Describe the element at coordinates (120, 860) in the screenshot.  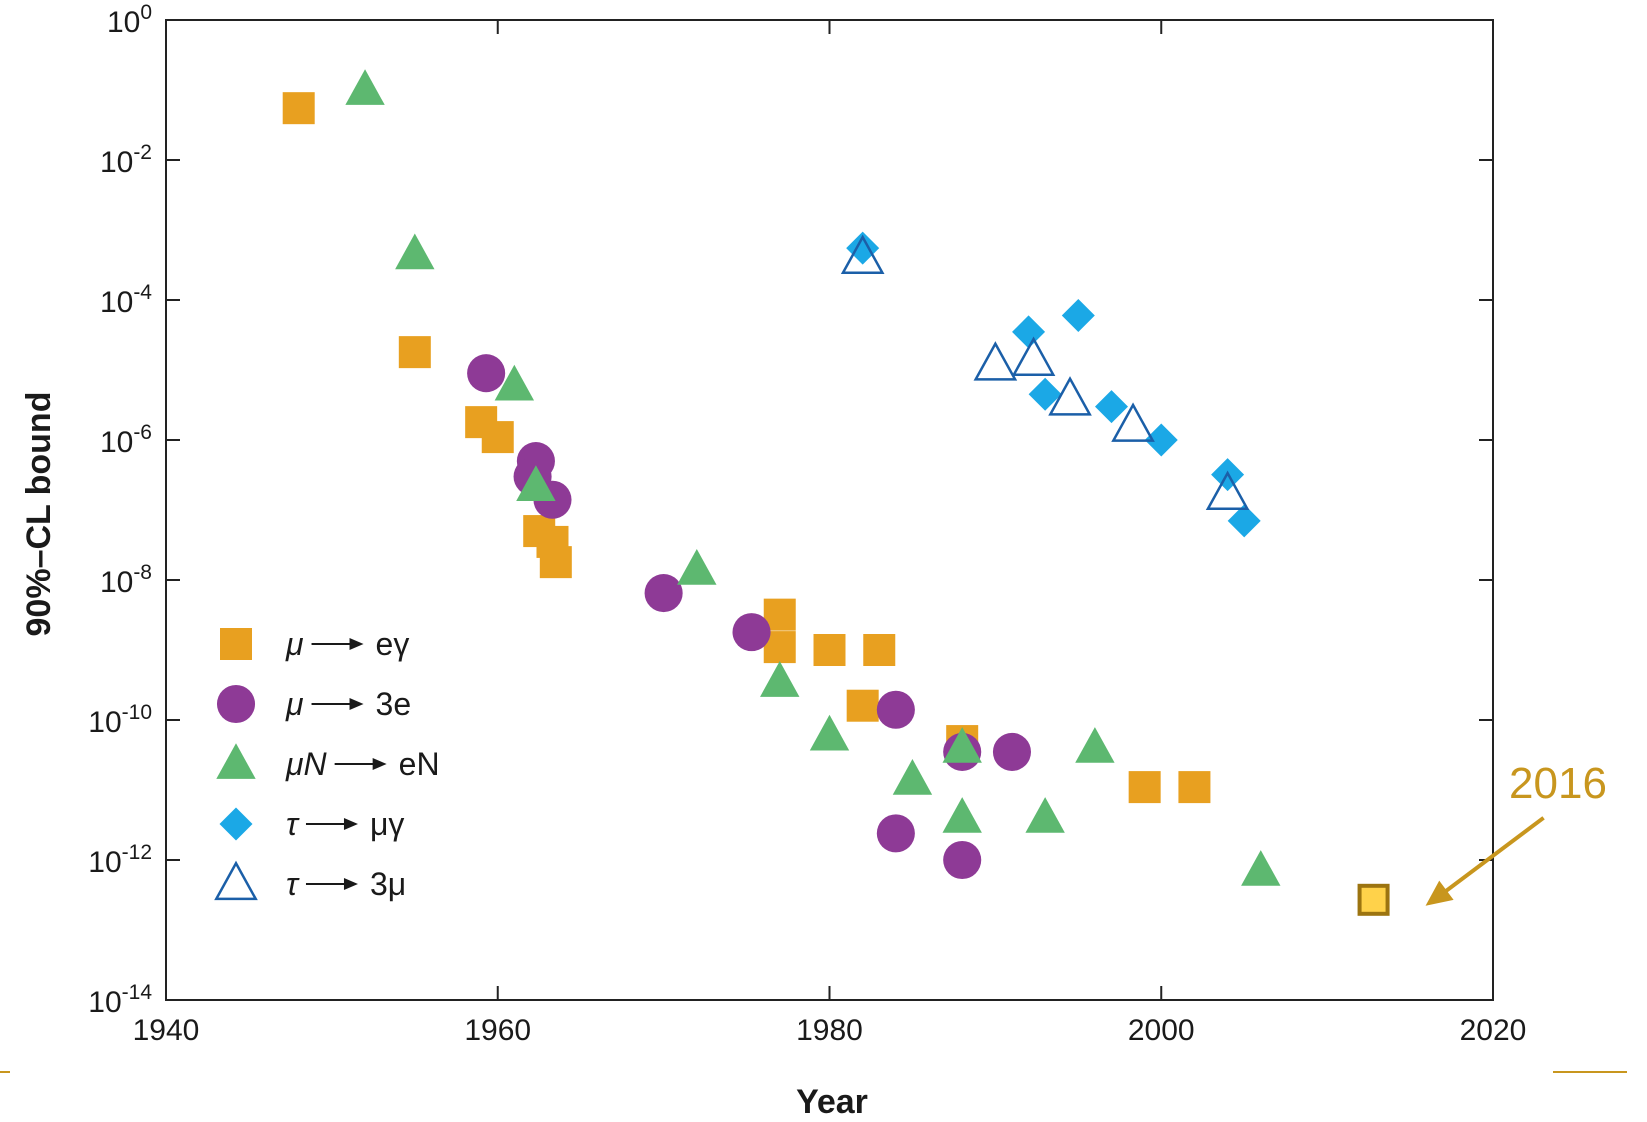
I see `y-tick-label-1e-12: 10⁻¹²` at that location.